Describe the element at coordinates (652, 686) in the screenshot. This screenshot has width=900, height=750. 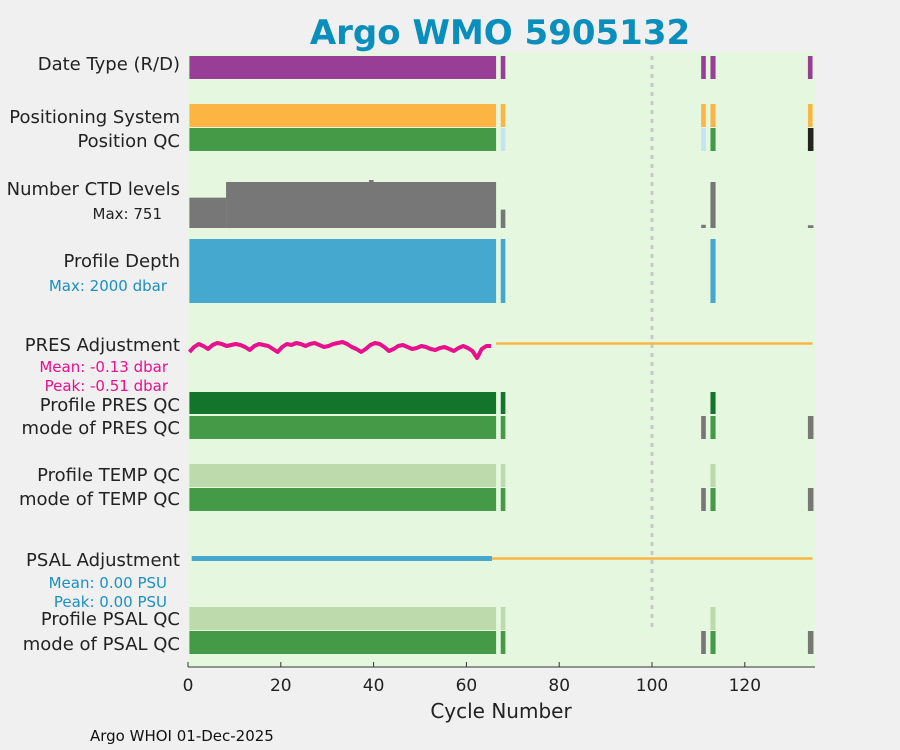
I see `x-tick-label: 100` at that location.